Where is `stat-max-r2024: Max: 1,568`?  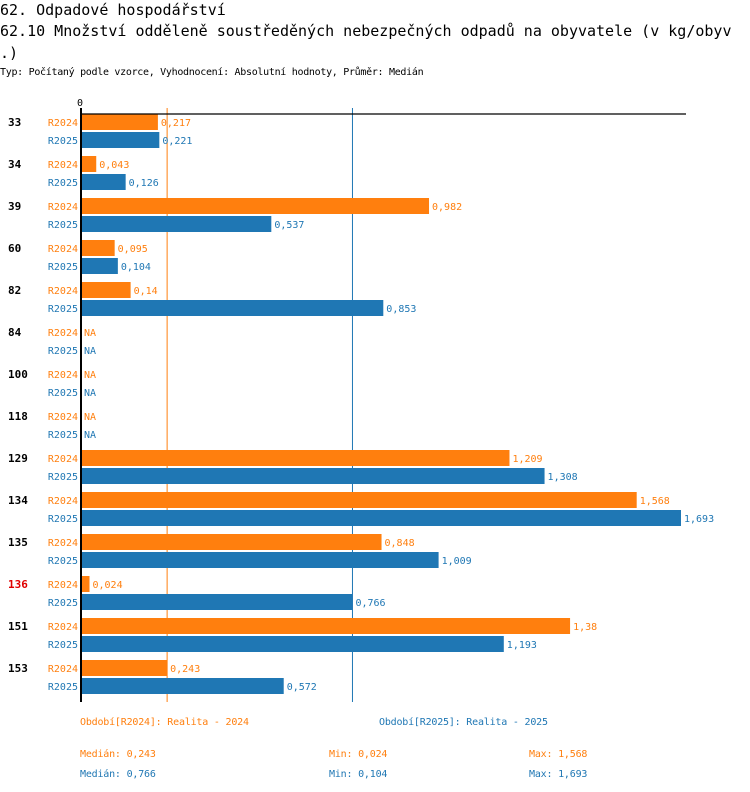
stat-max-r2024: Max: 1,568 is located at coordinates (558, 754).